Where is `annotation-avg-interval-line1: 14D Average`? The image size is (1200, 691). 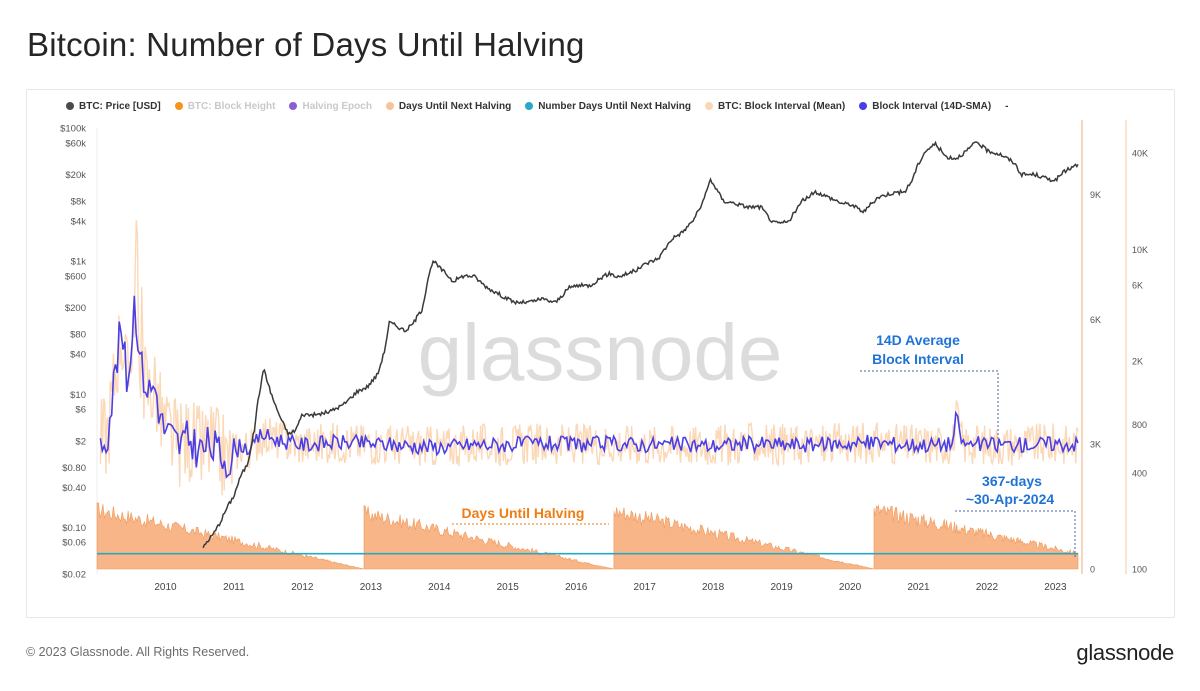
annotation-avg-interval-line1: 14D Average is located at coordinates (918, 340).